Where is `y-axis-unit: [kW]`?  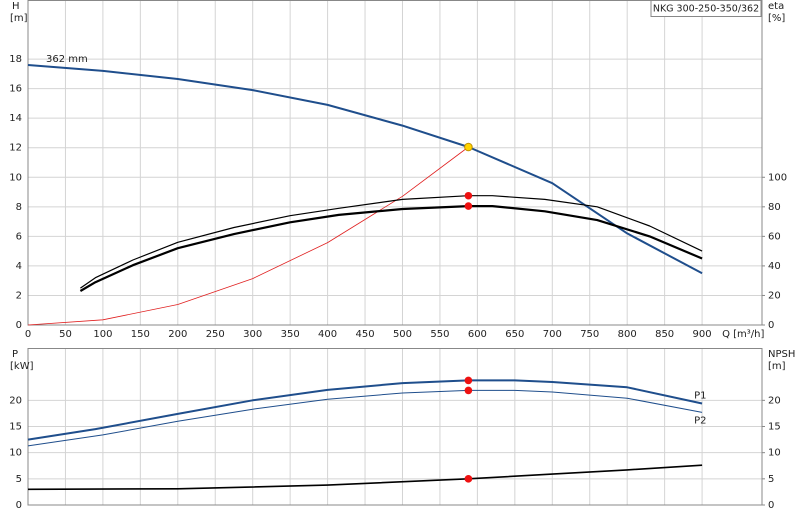
y-axis-unit: [kW] is located at coordinates (22, 366).